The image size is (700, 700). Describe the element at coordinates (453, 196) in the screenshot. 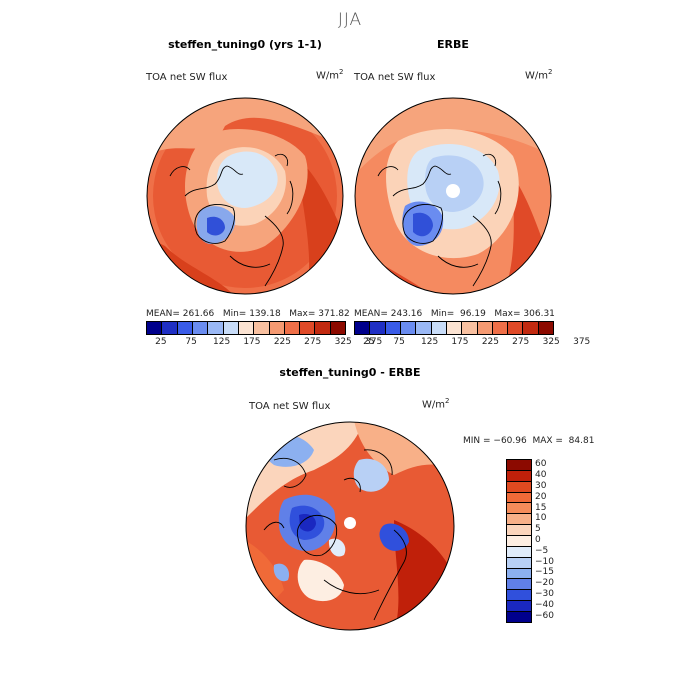

I see `obs-polar-map` at that location.